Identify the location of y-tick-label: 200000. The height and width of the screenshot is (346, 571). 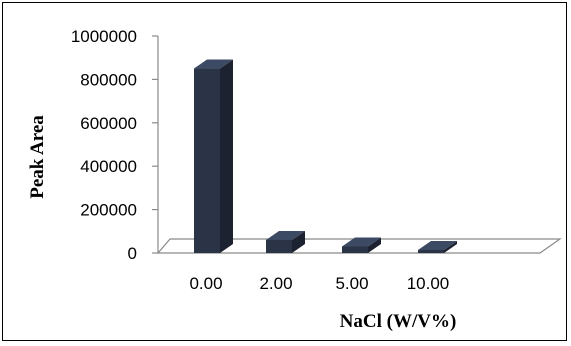
(108, 210).